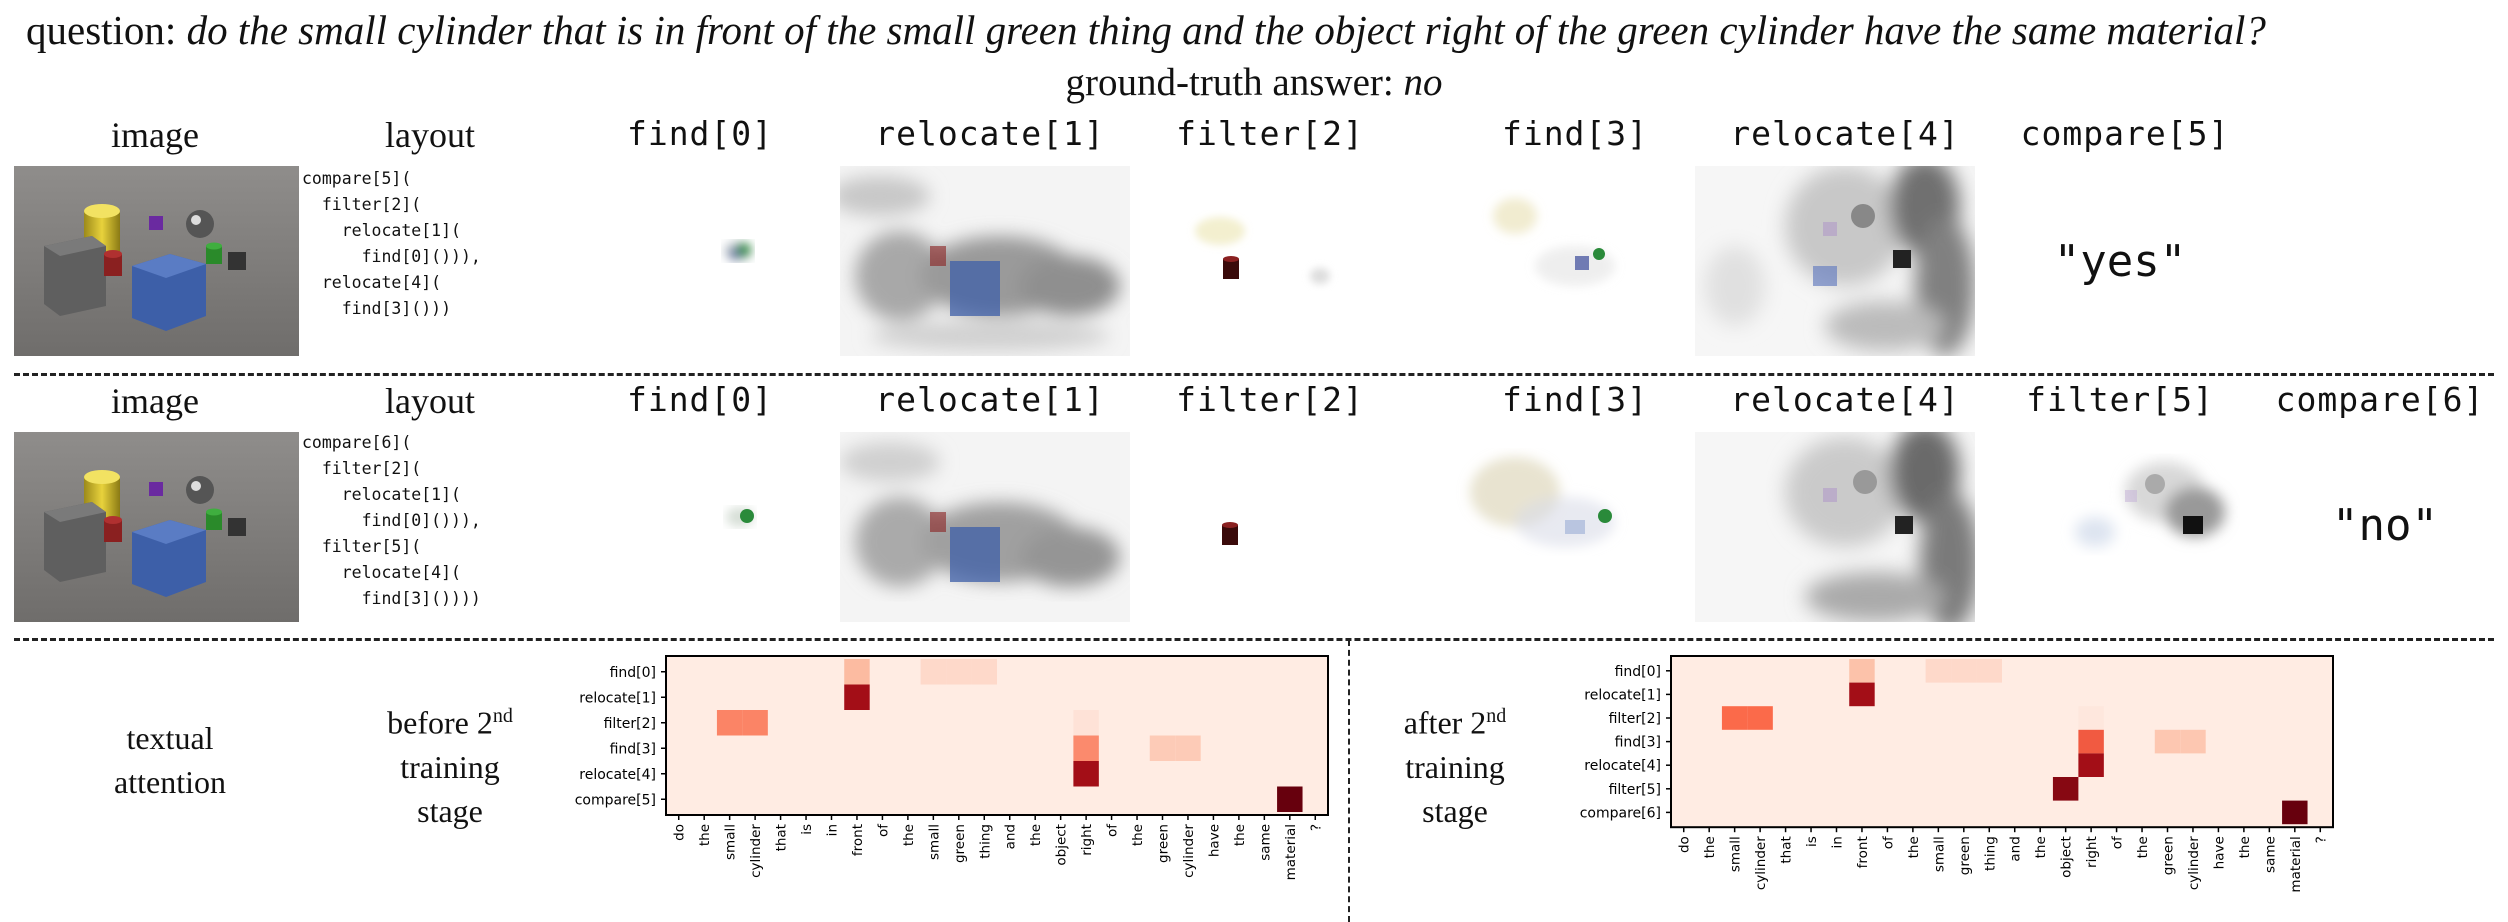  Describe the element at coordinates (2385, 525) in the screenshot. I see `row2-answer: "no"` at that location.